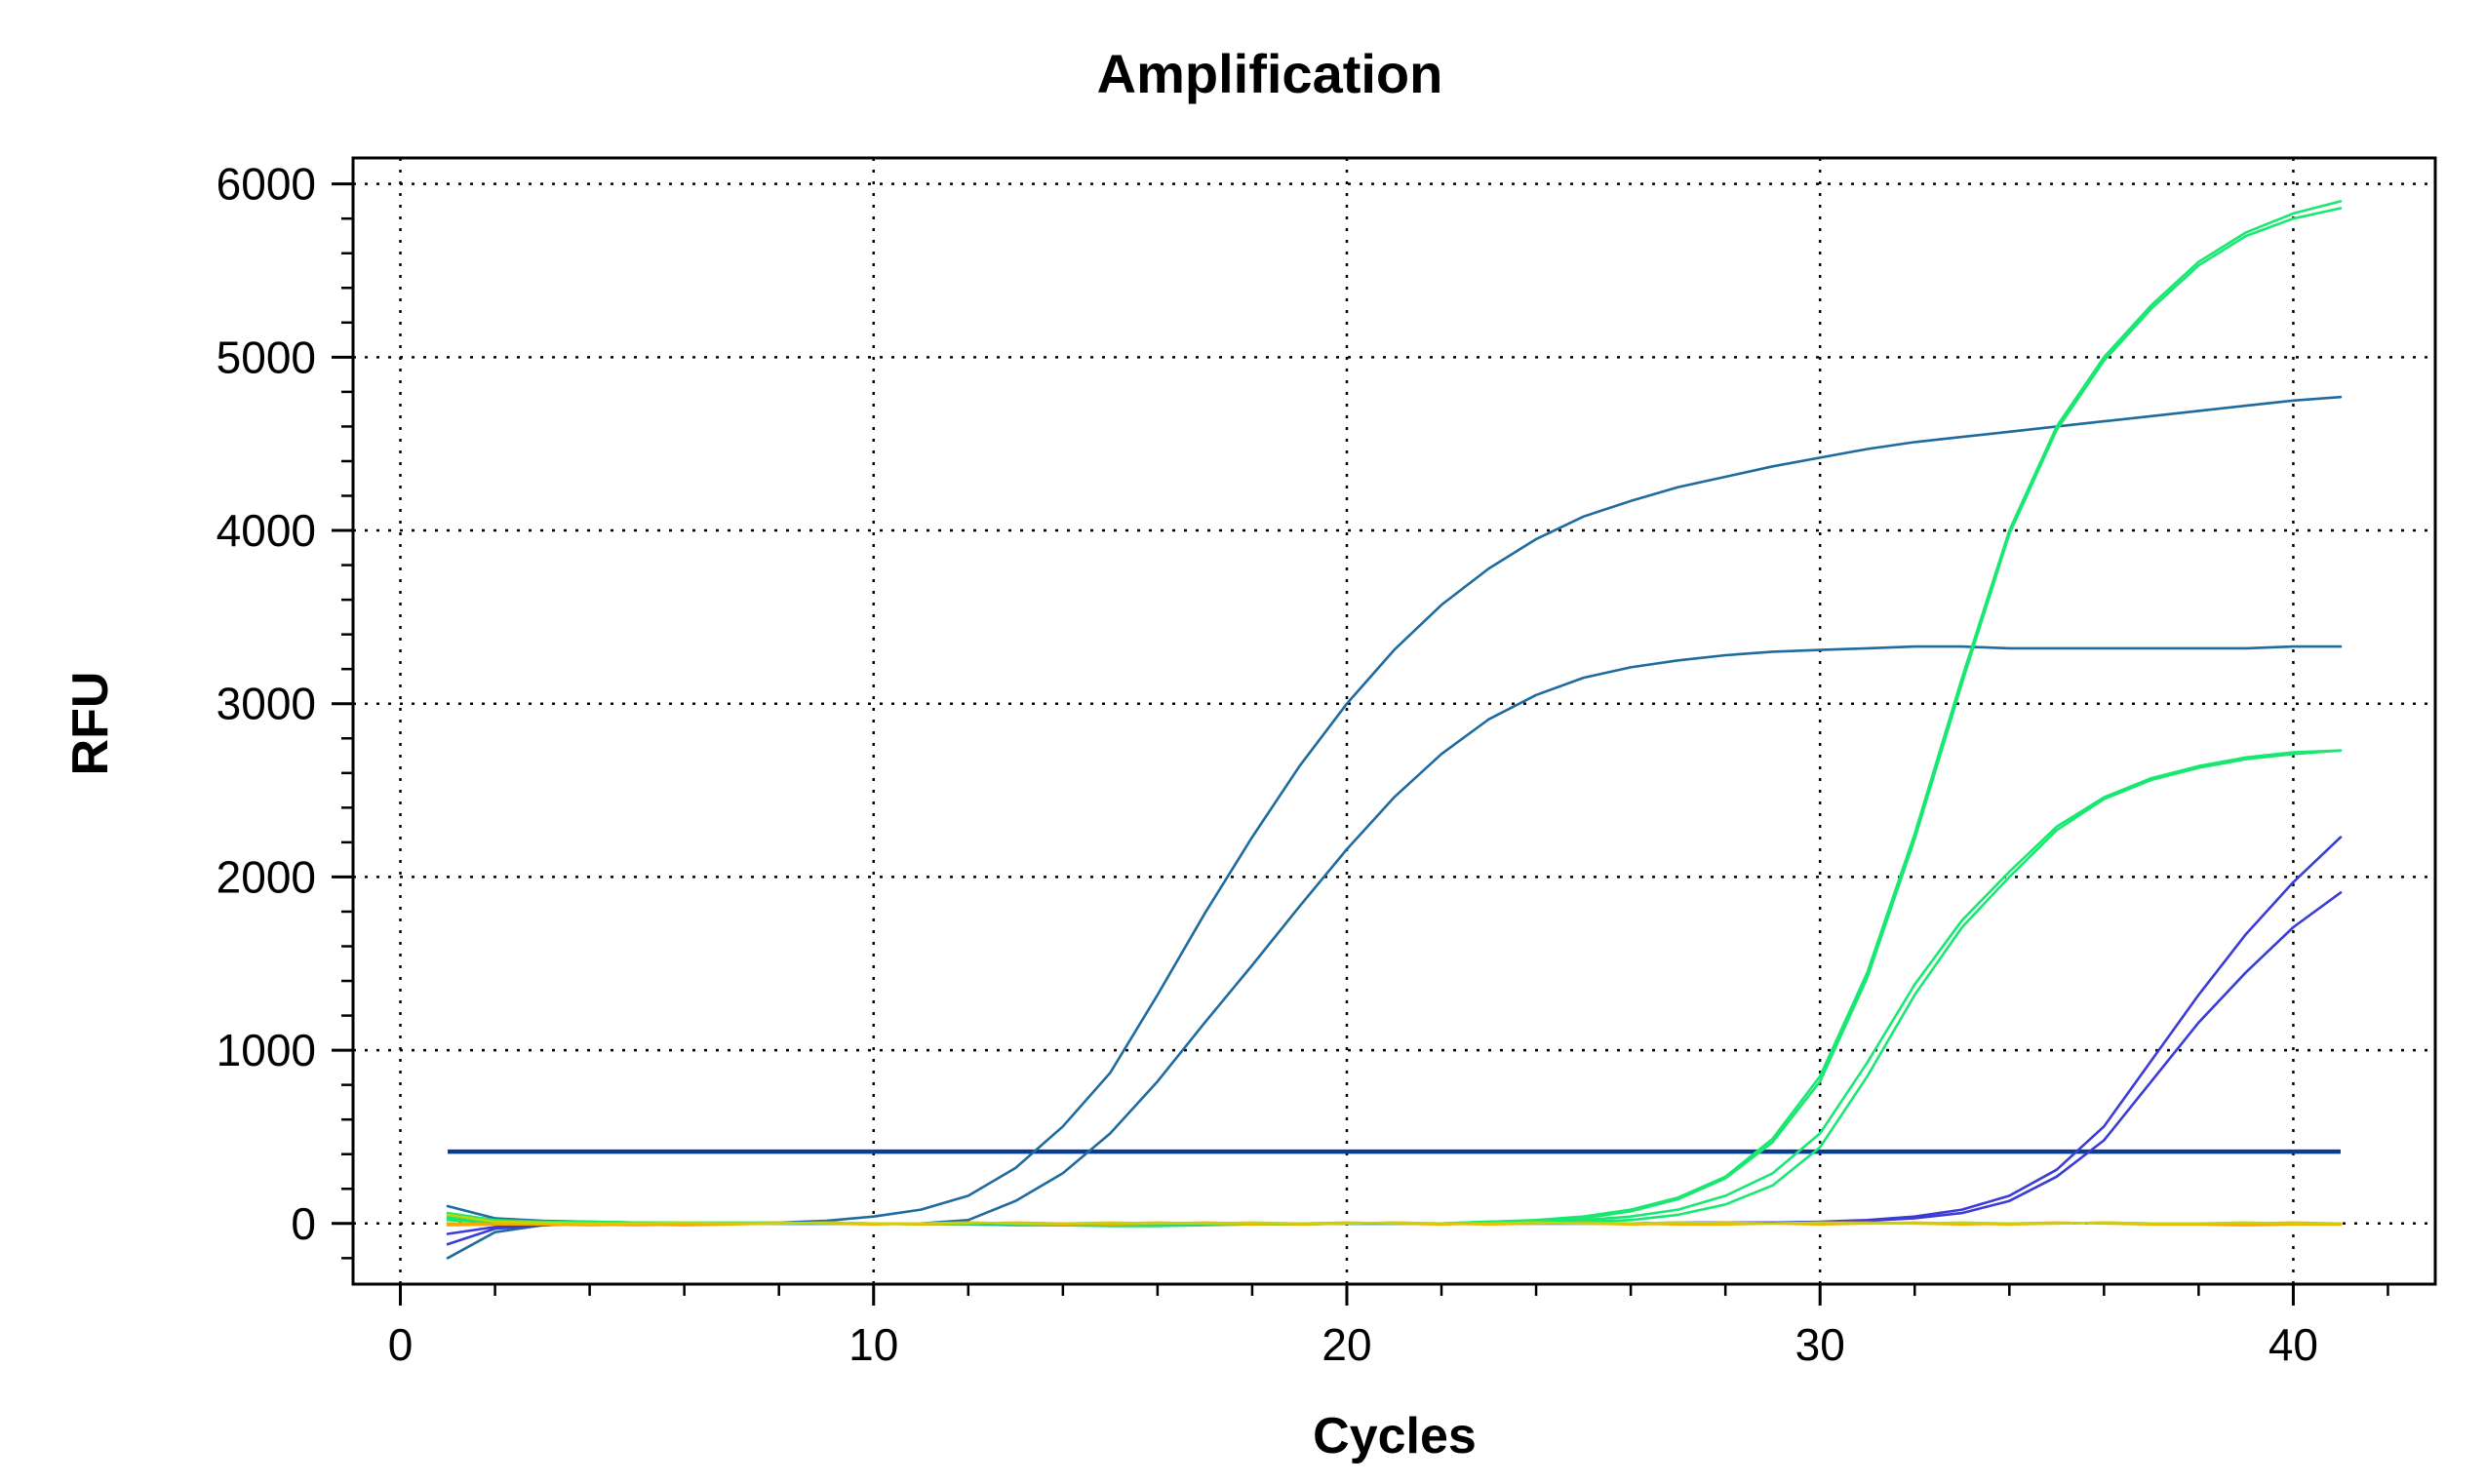 The height and width of the screenshot is (1484, 2485). What do you see at coordinates (401, 1344) in the screenshot?
I see `x-tick-label: 0` at bounding box center [401, 1344].